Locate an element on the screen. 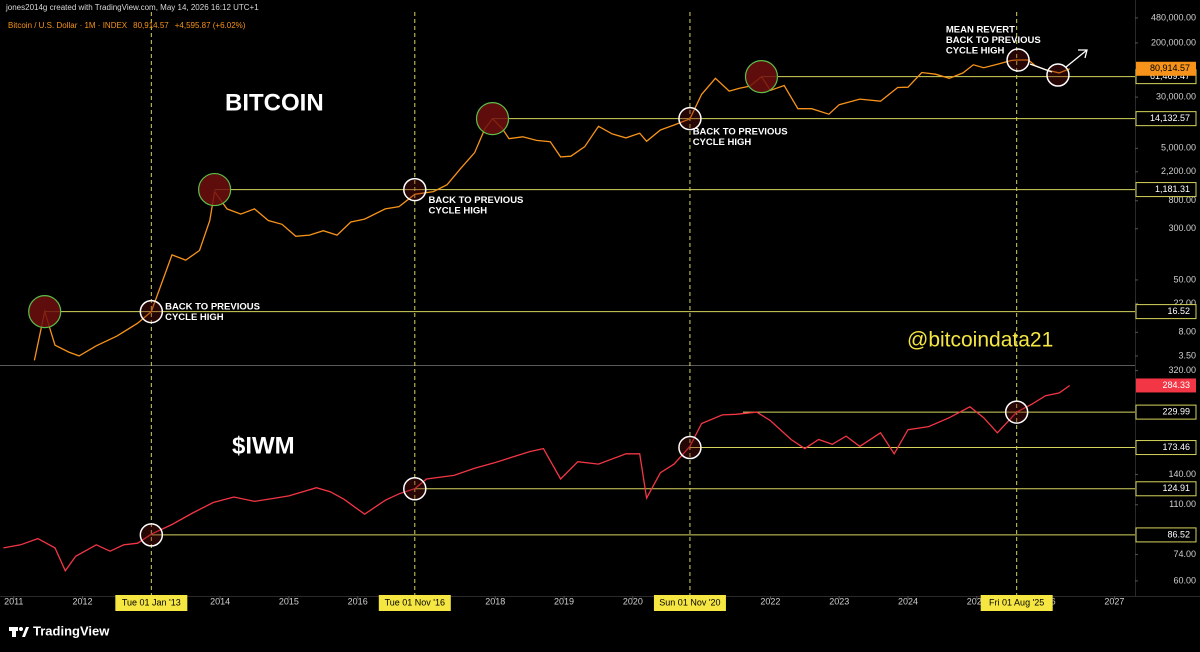  credit: @bitcoindata21 is located at coordinates (980, 340).